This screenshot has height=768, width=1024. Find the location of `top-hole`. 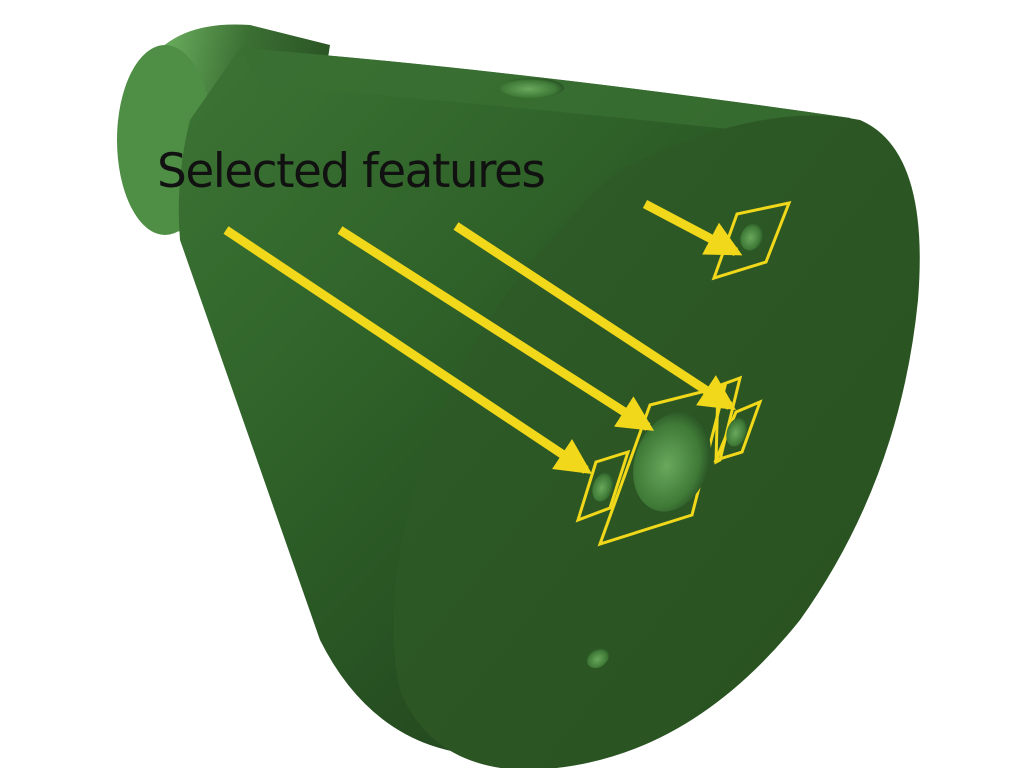

top-hole is located at coordinates (532, 88).